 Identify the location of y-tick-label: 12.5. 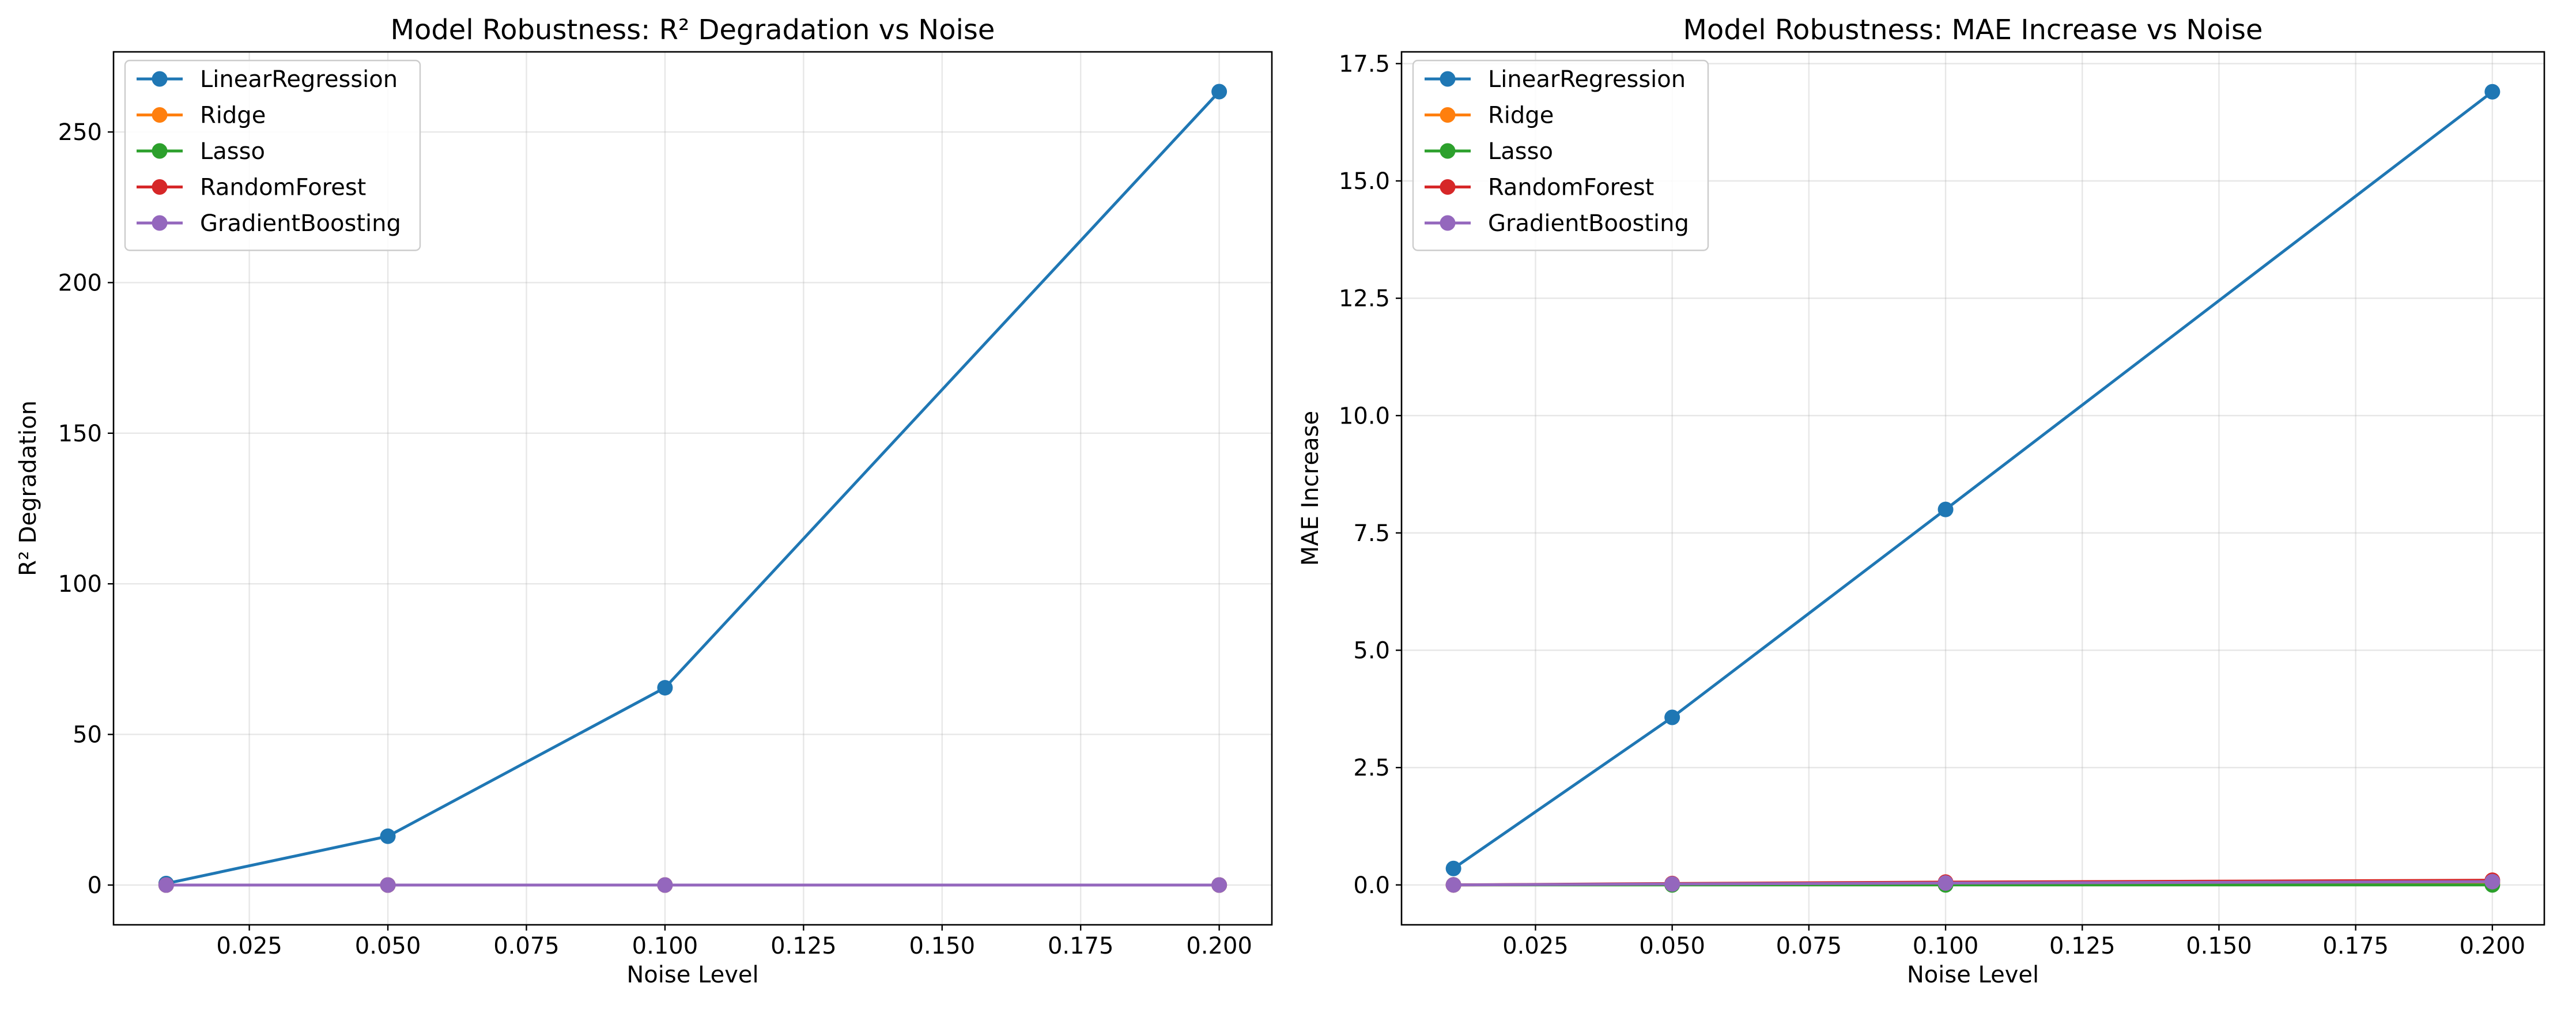
(1364, 299).